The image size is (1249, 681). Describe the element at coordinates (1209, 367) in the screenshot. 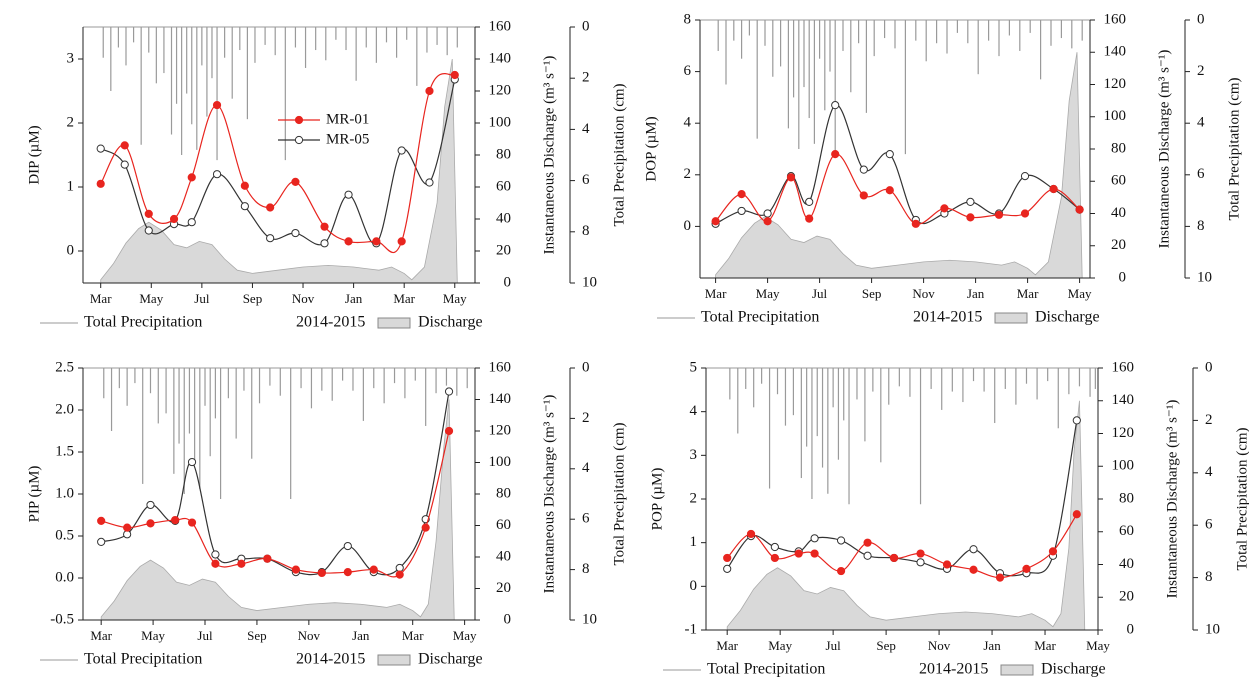

I see `y3-tick-label: 0` at that location.